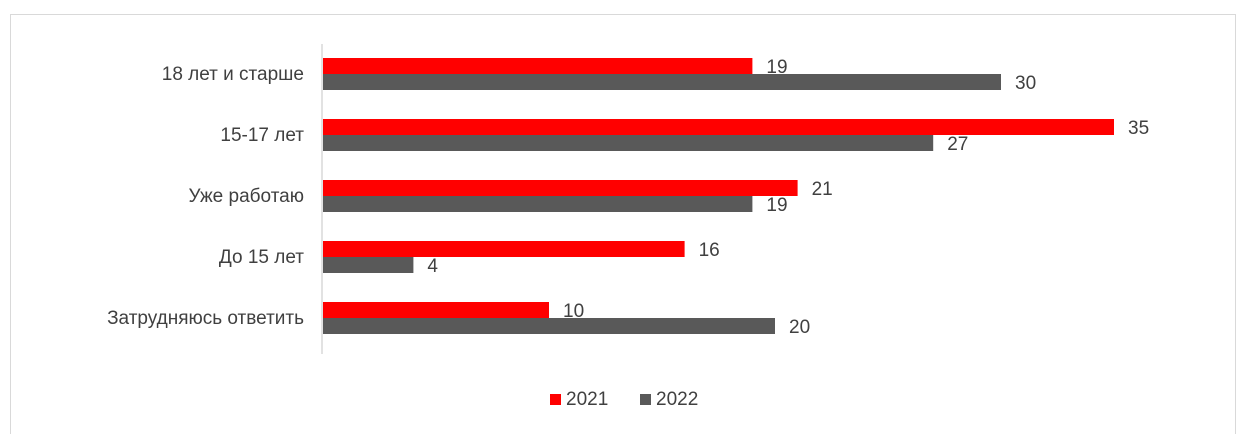 The image size is (1238, 434). What do you see at coordinates (261, 257) in the screenshot?
I see `category-label: До 15 лет` at bounding box center [261, 257].